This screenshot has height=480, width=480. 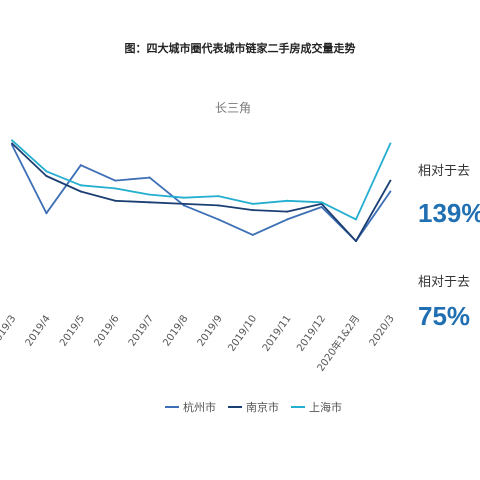 I want to click on x-tick-label: 2019/8, so click(x=175, y=330).